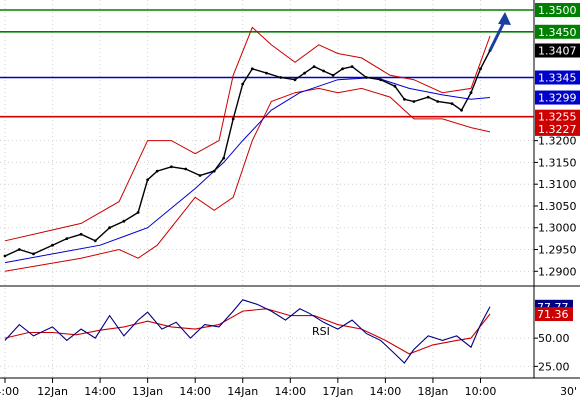  Describe the element at coordinates (147, 391) in the screenshot. I see `time-tick-label: 13Jan` at that location.